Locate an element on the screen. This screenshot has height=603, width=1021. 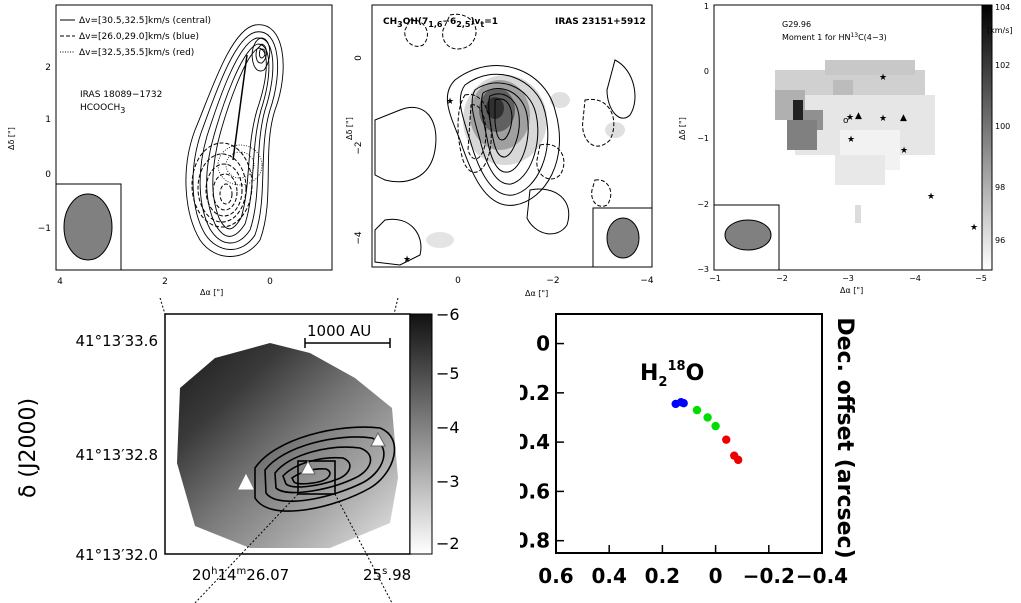
panel-2-frame is located at coordinates (512, 136).